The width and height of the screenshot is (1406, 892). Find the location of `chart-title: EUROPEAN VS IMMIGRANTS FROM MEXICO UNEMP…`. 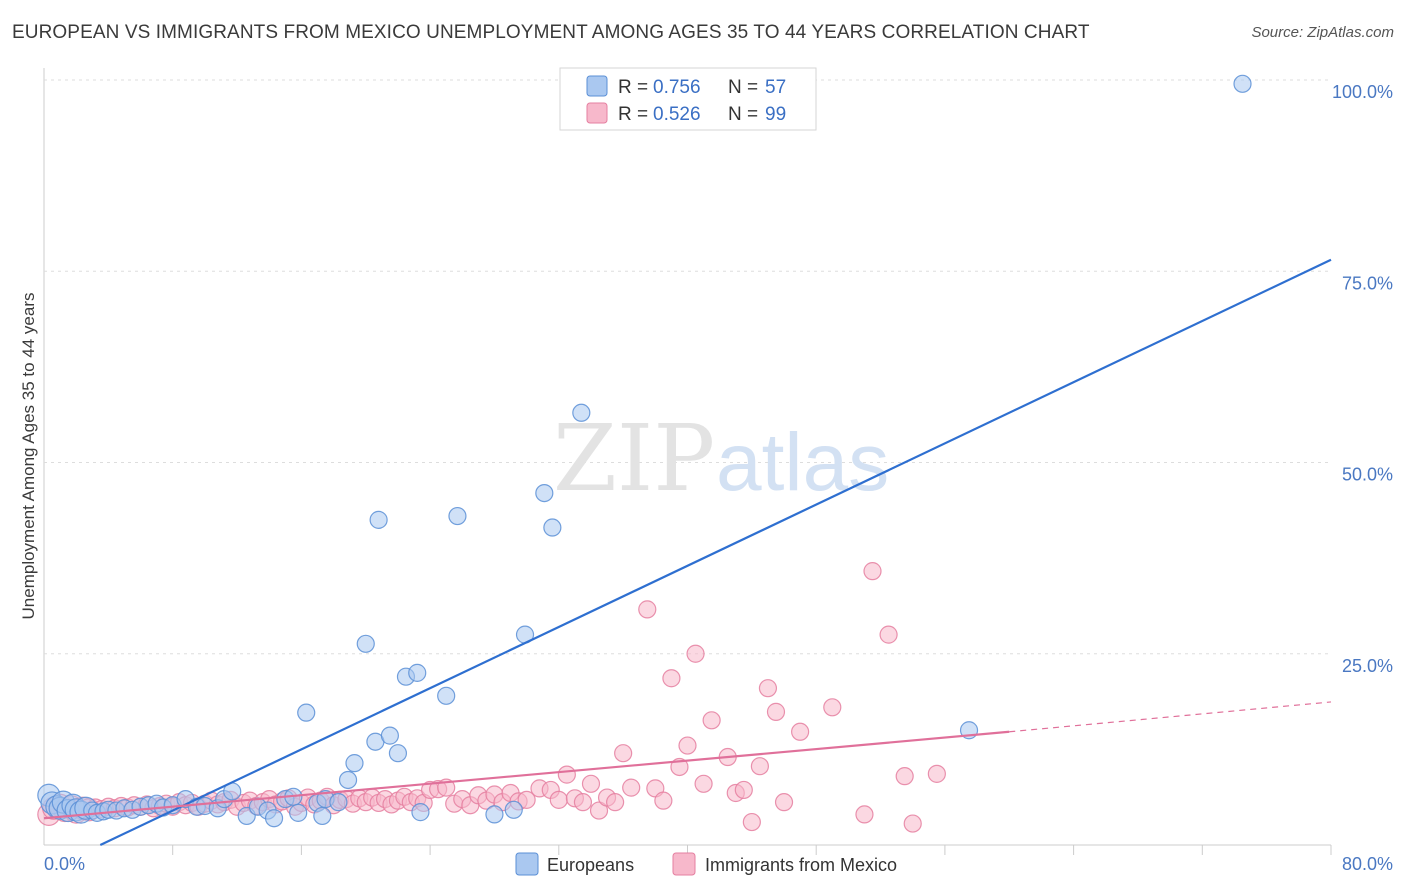

chart-title: EUROPEAN VS IMMIGRANTS FROM MEXICO UNEMP… is located at coordinates (551, 32).